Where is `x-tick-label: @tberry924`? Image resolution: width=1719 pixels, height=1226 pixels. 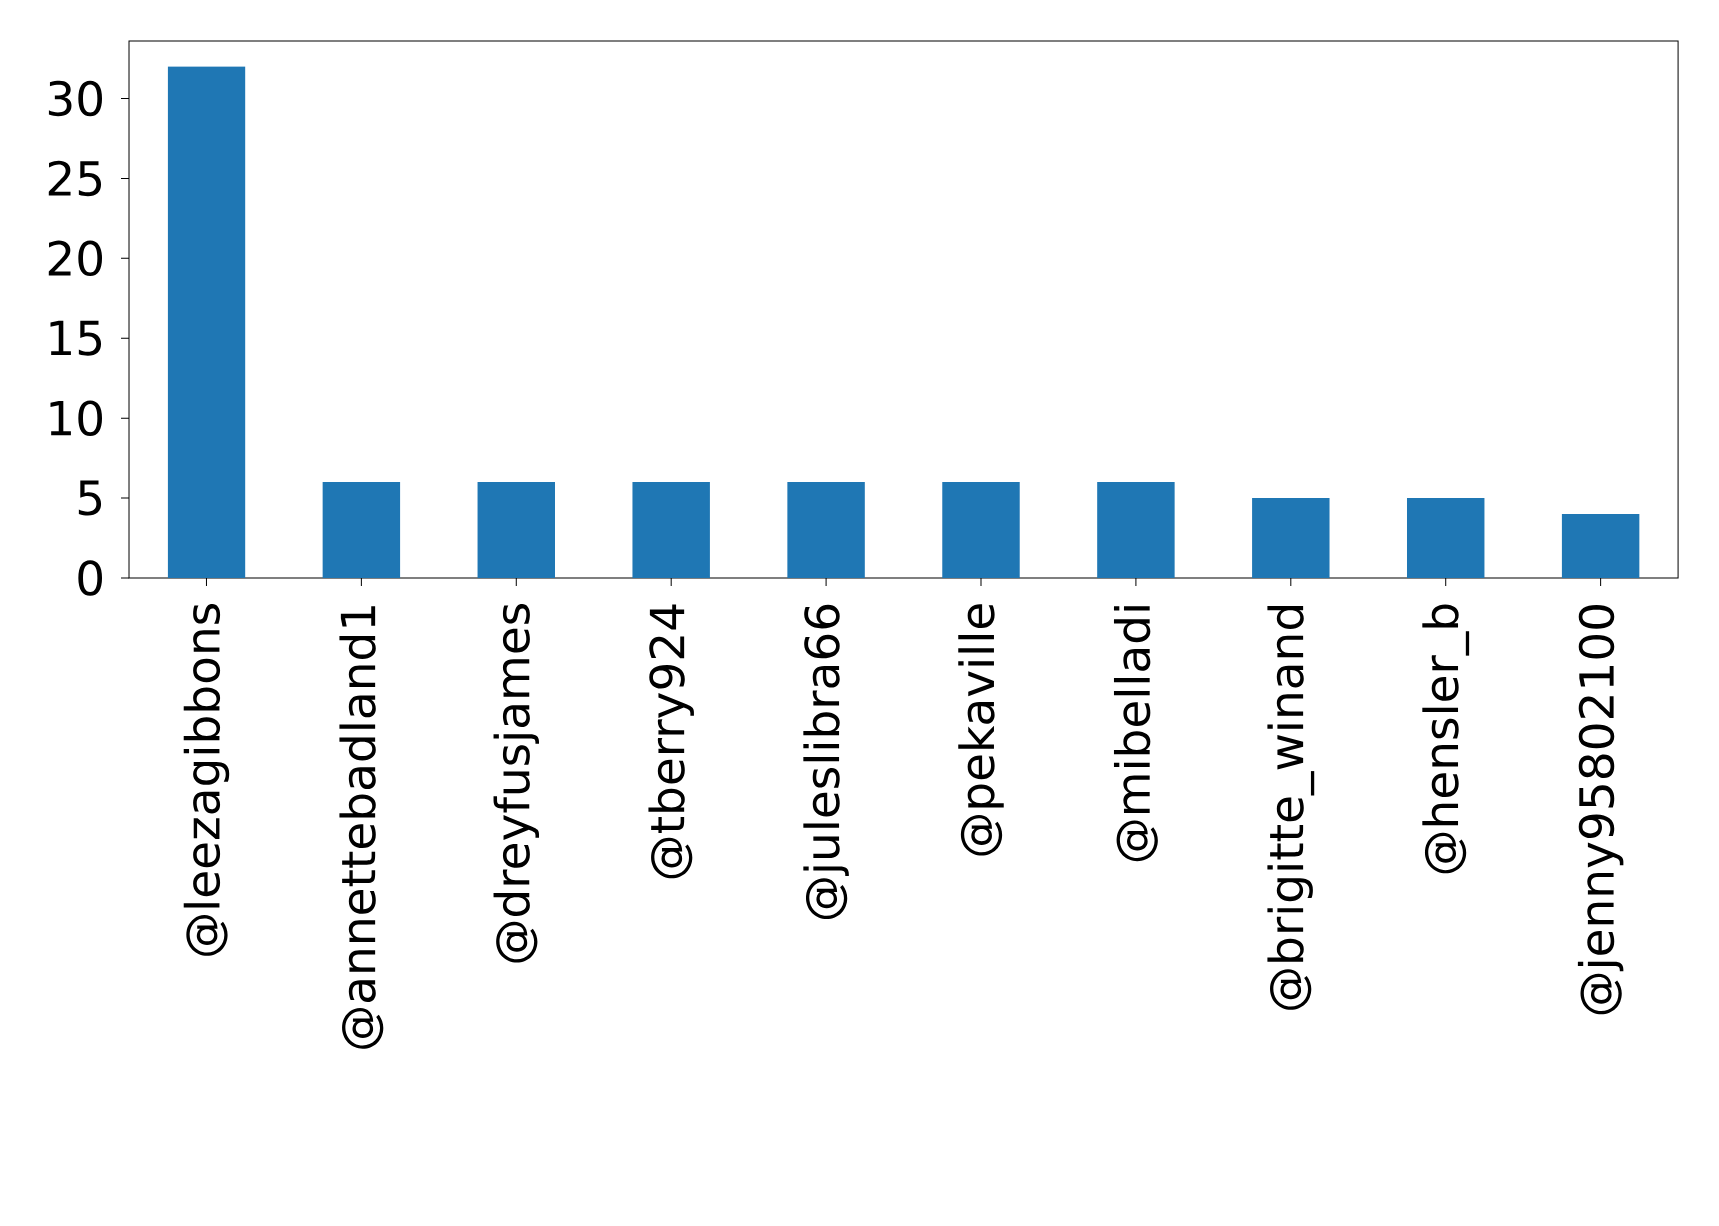 x-tick-label: @tberry924 is located at coordinates (671, 741).